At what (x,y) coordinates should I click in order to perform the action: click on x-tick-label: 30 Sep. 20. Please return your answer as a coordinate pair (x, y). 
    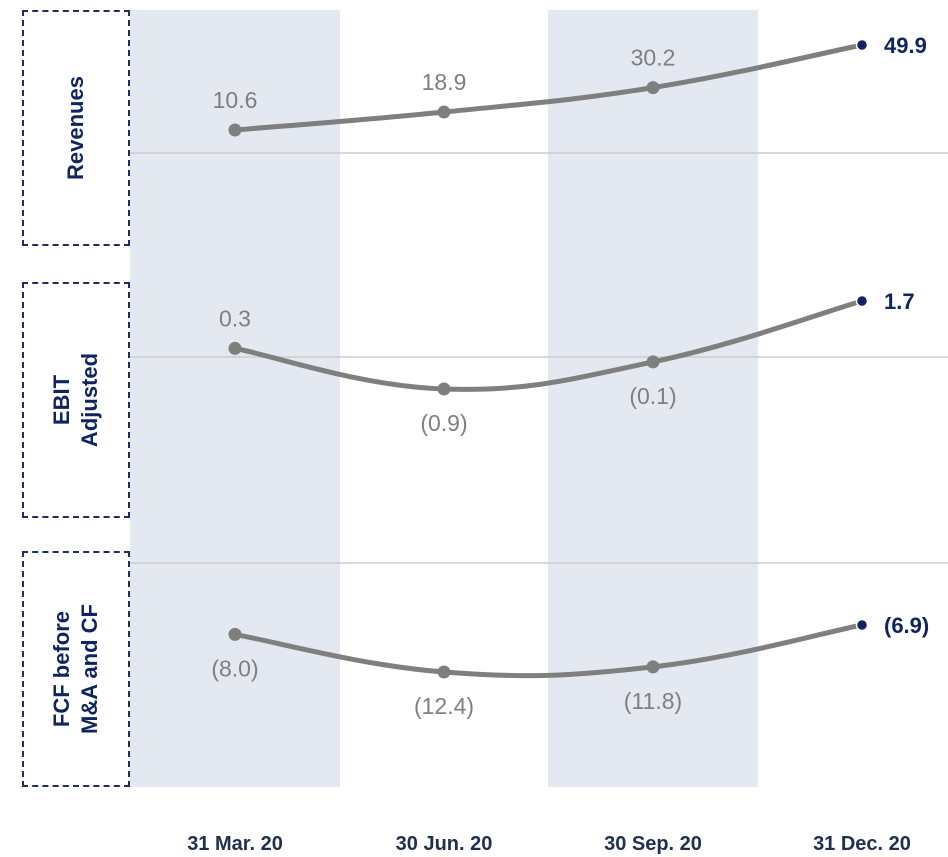
    Looking at the image, I should click on (653, 844).